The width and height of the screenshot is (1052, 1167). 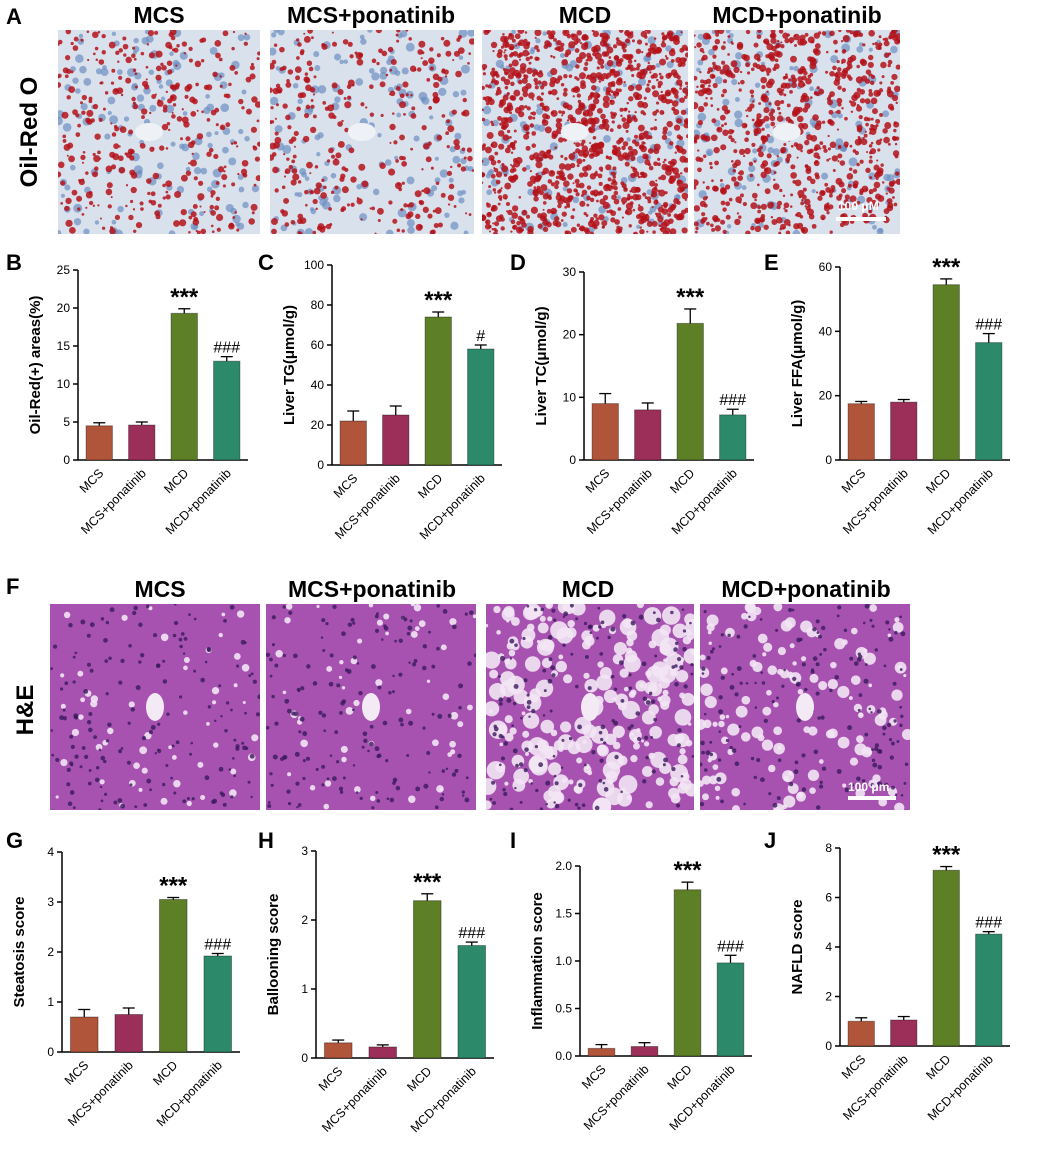 What do you see at coordinates (217, 945) in the screenshot?
I see `significance-label: ###` at bounding box center [217, 945].